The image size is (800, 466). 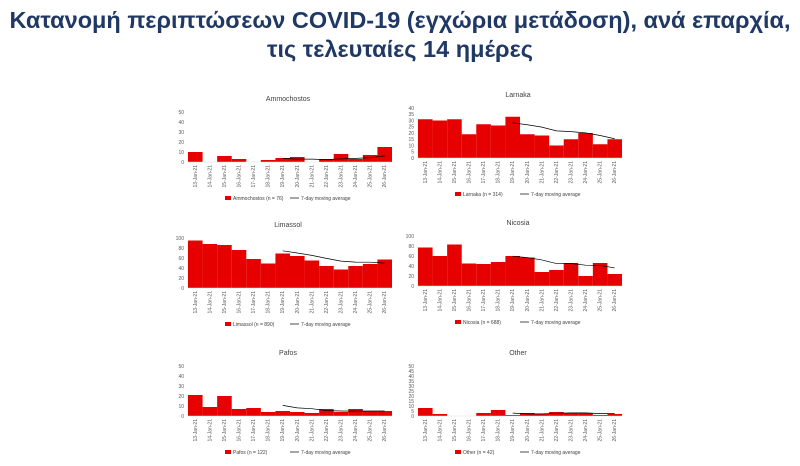 I want to click on moving-average-line-ammochostos, so click(x=333, y=157).